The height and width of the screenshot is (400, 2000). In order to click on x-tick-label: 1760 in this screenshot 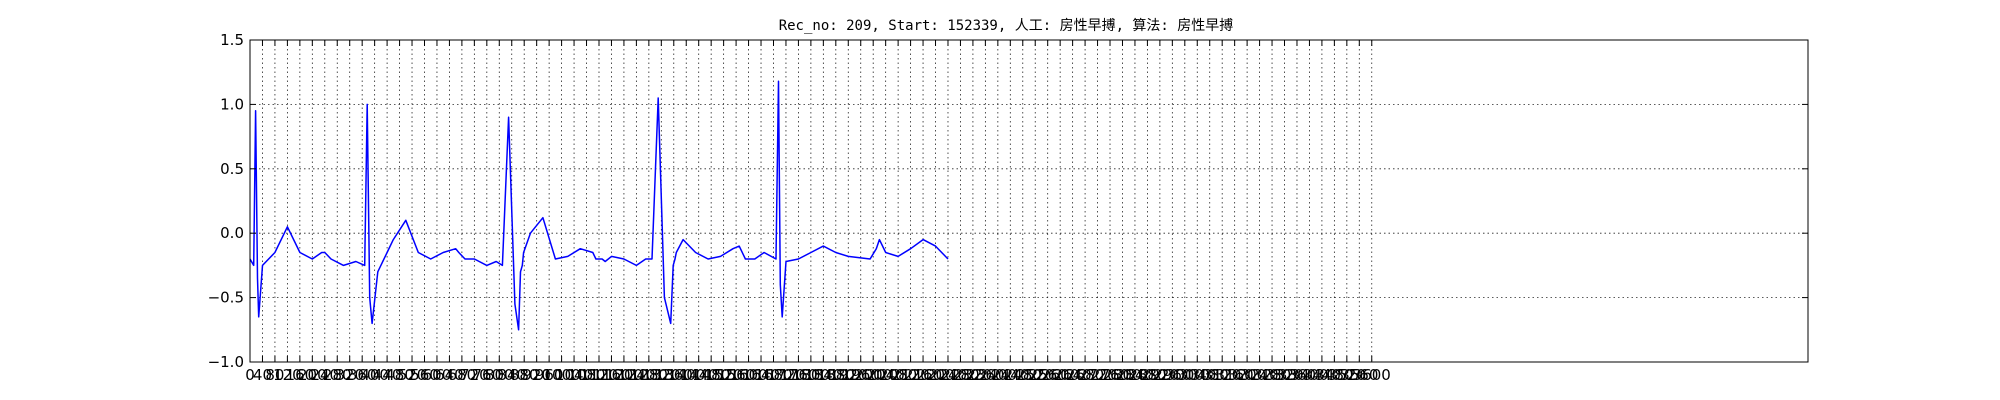, I will do `click(798, 375)`.